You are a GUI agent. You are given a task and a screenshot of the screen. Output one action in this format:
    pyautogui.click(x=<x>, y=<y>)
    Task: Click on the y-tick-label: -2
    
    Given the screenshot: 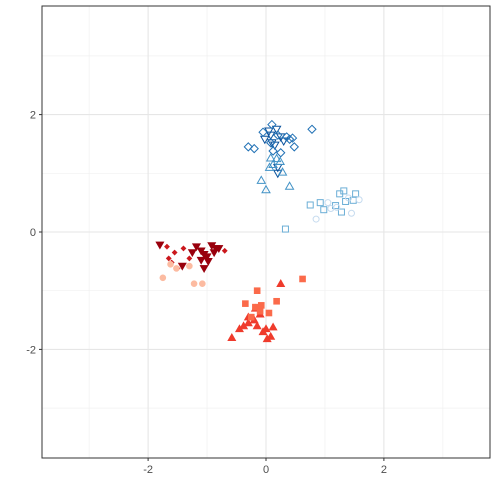 What is the action you would take?
    pyautogui.click(x=31, y=350)
    